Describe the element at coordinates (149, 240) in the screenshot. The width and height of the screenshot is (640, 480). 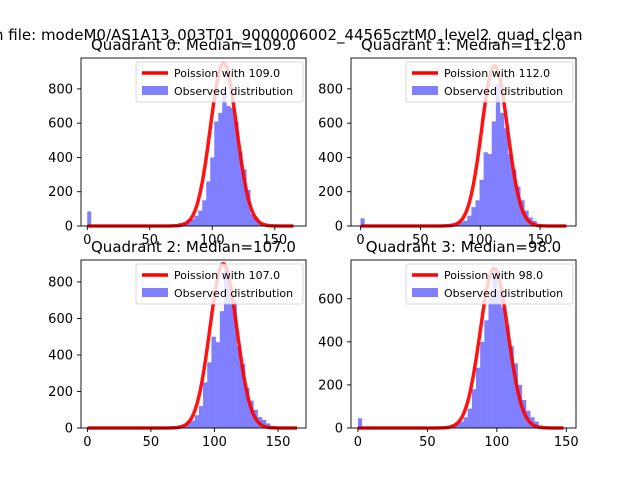
I see `x-tick-label: 50` at that location.